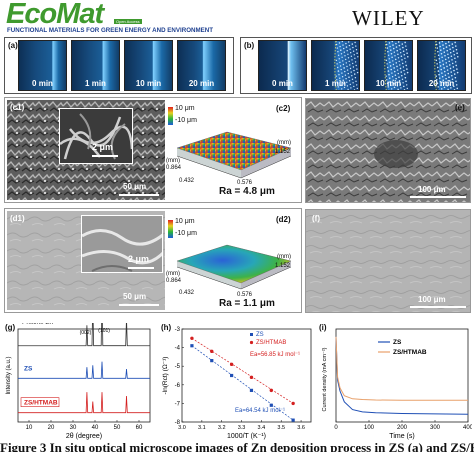  What do you see at coordinates (301, 428) in the screenshot?
I see `h-xtick-label: 3.6` at bounding box center [301, 428].